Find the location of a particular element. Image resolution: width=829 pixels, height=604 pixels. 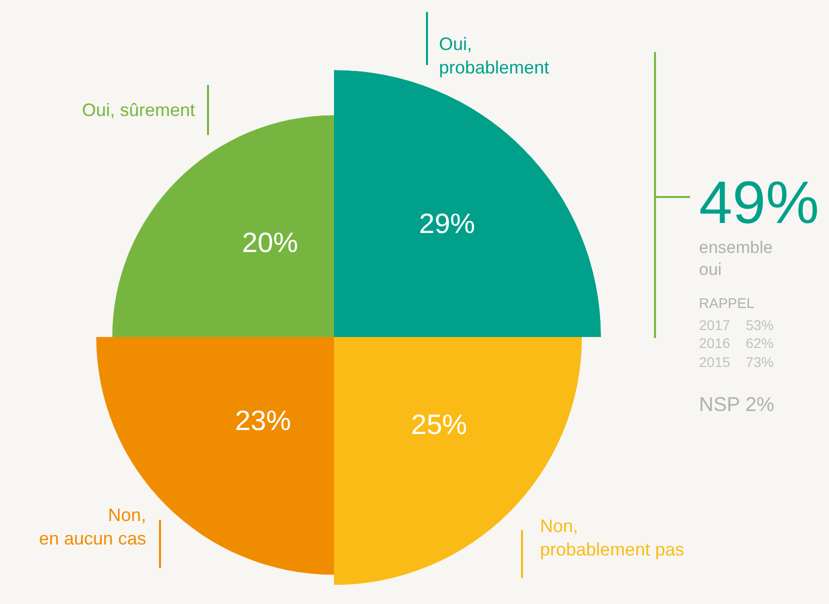

data-label: 23% is located at coordinates (263, 420).